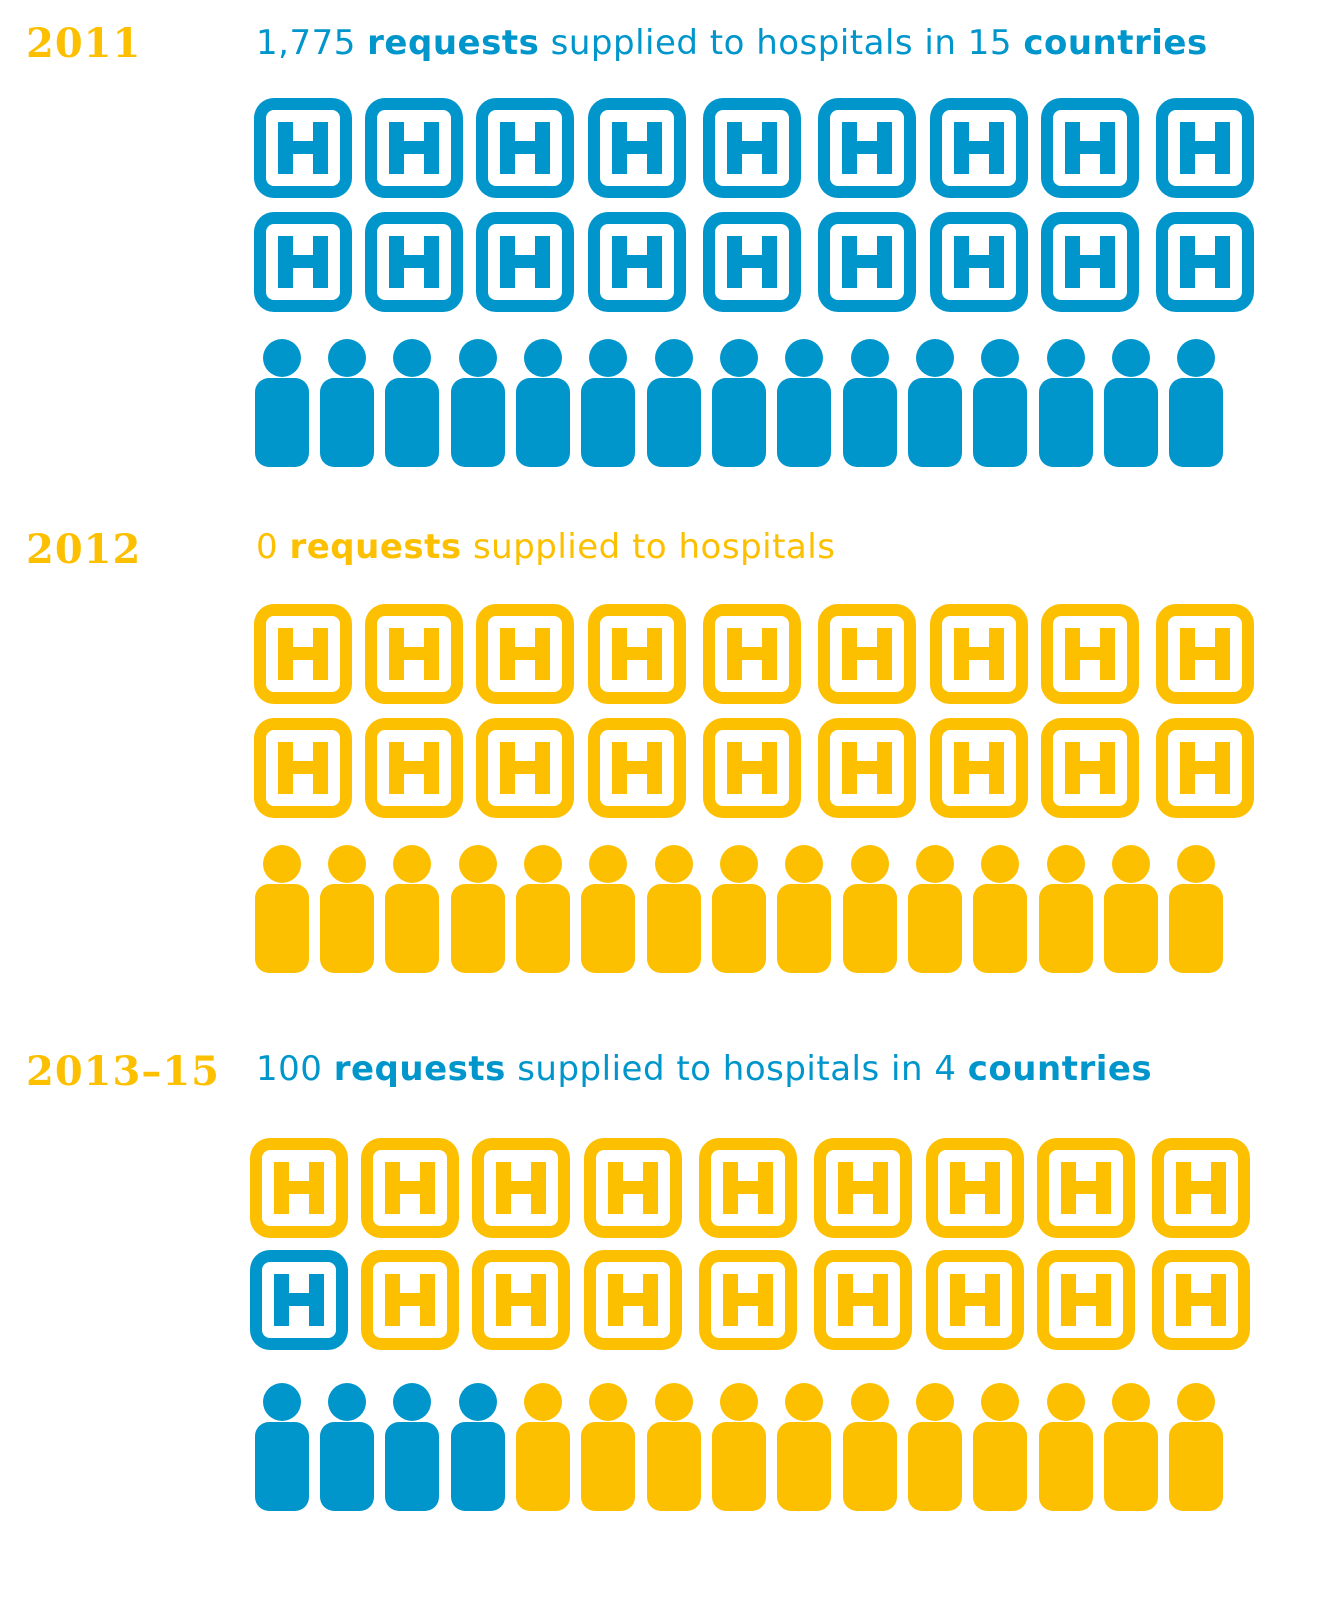 The height and width of the screenshot is (1600, 1320). Describe the element at coordinates (267, 547) in the screenshot. I see `request-count: 0` at that location.